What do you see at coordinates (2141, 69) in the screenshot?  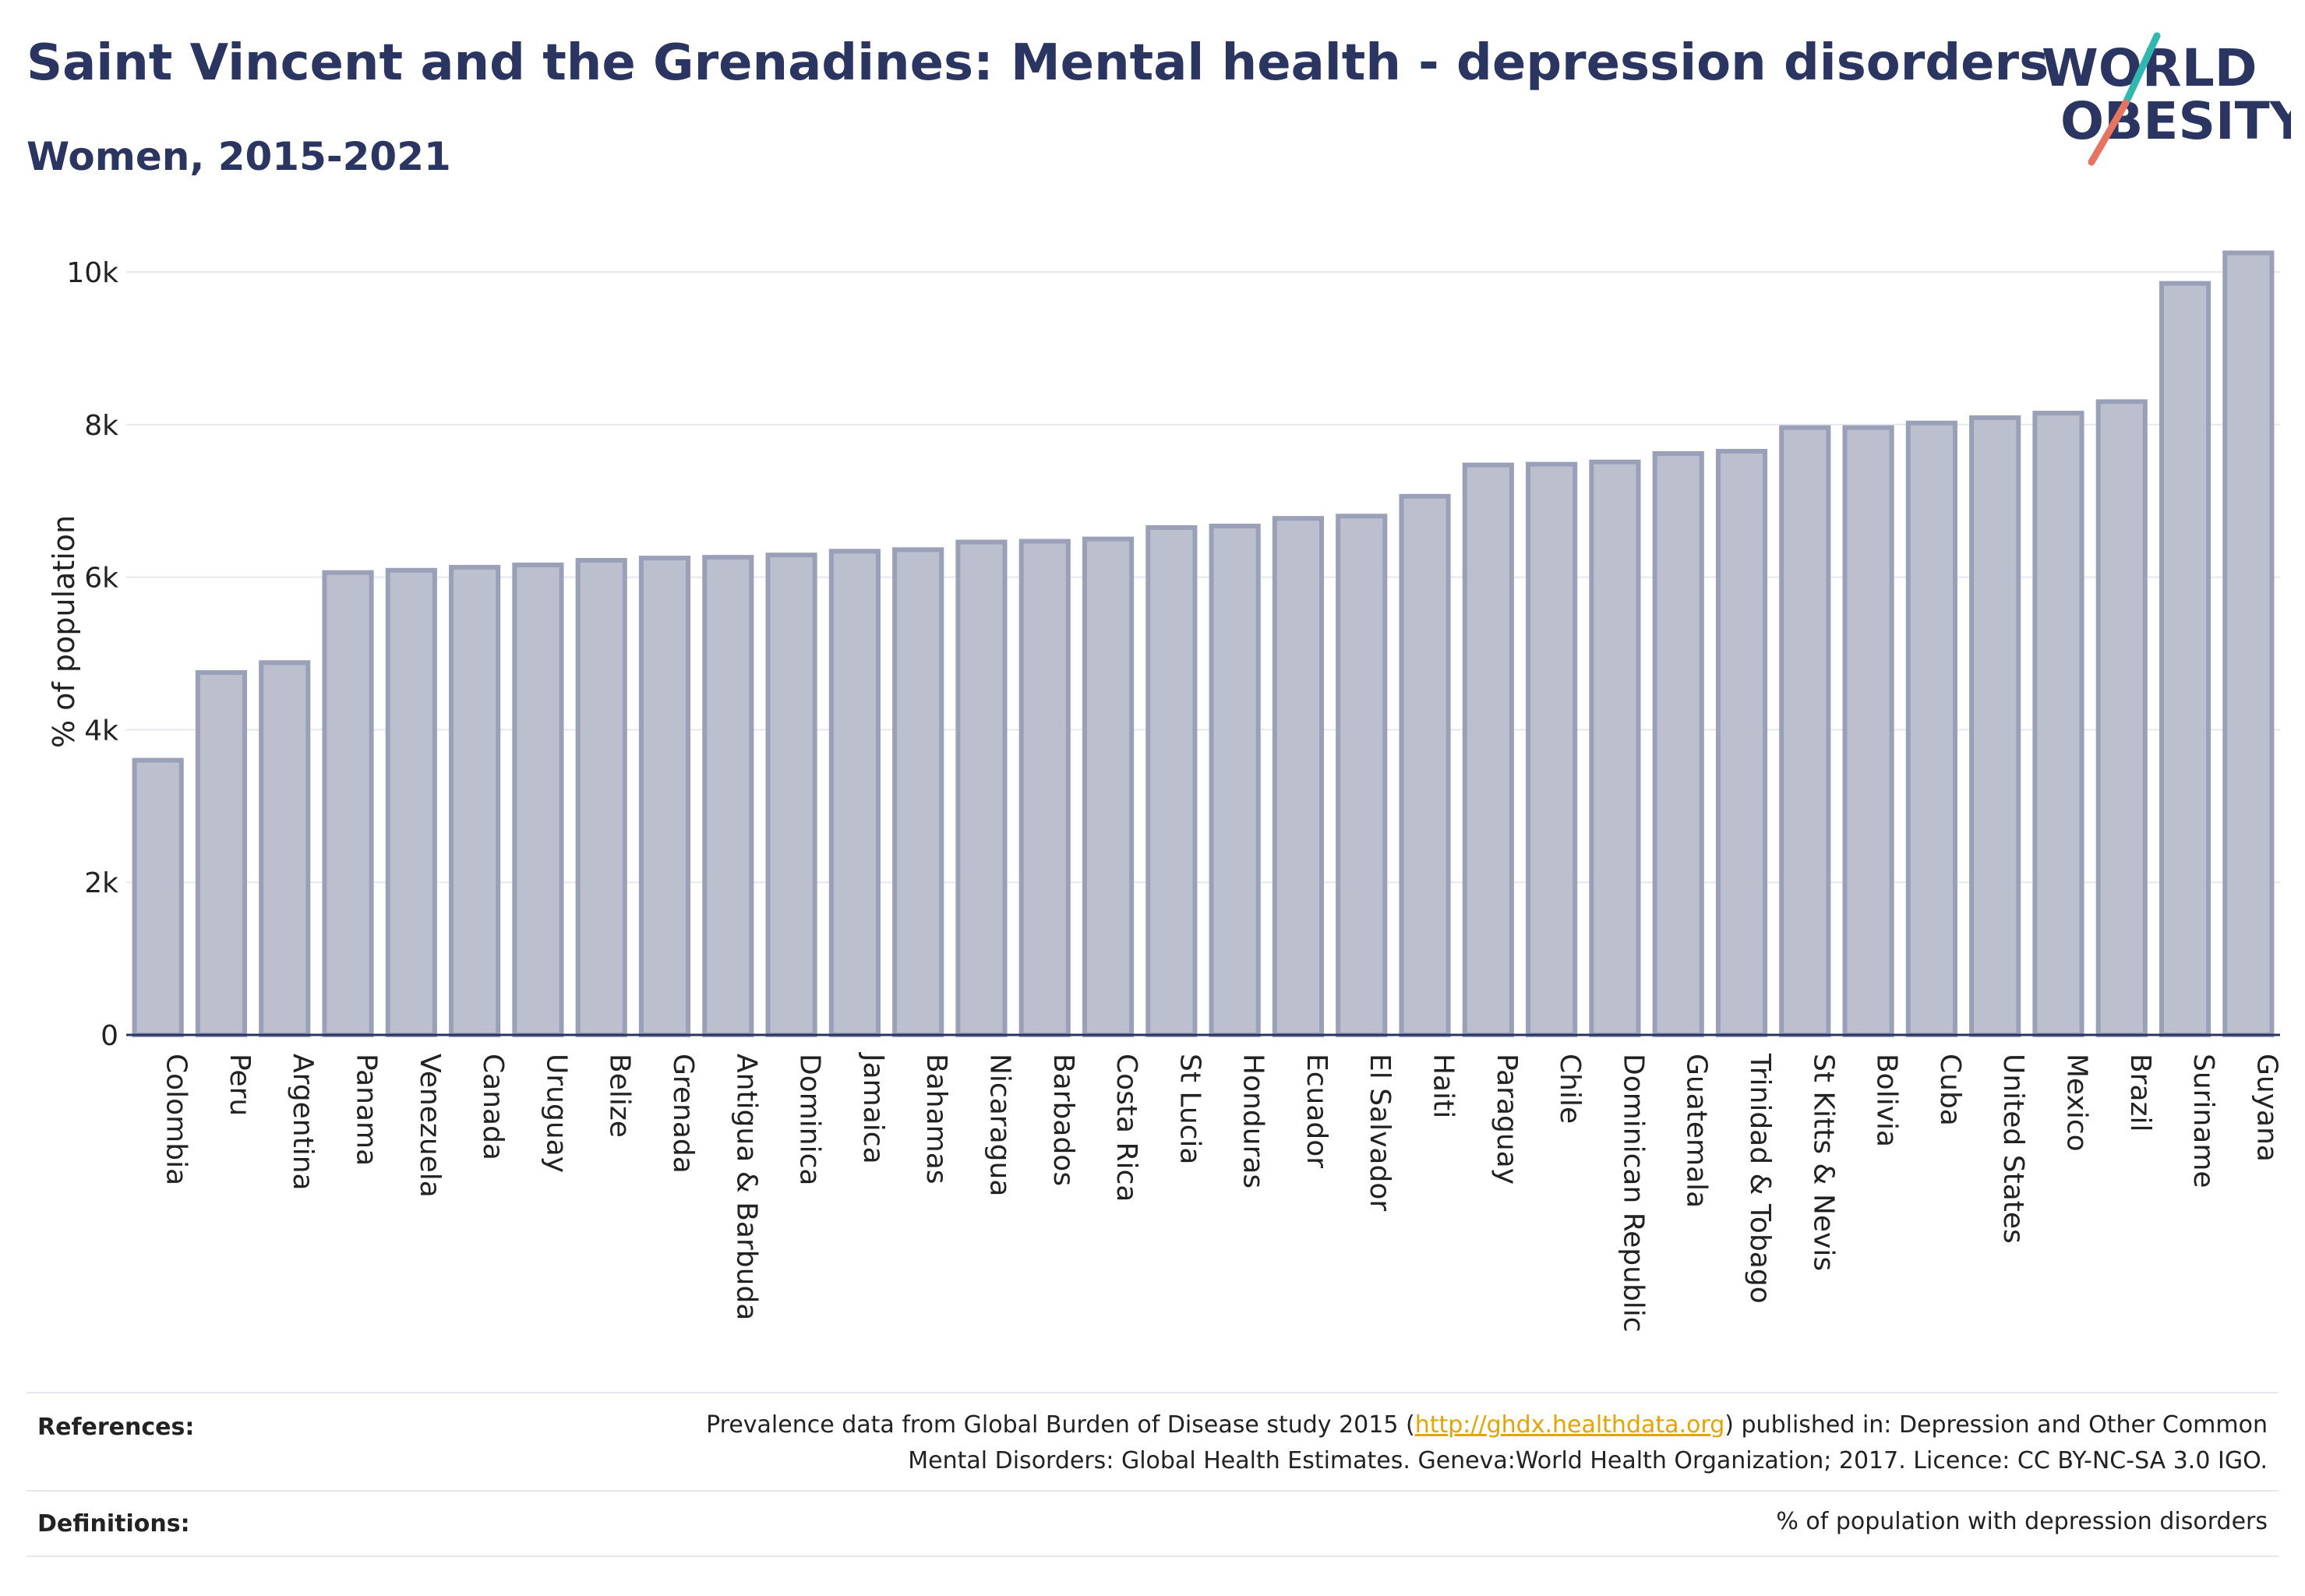 I see `logo-slash-teal` at bounding box center [2141, 69].